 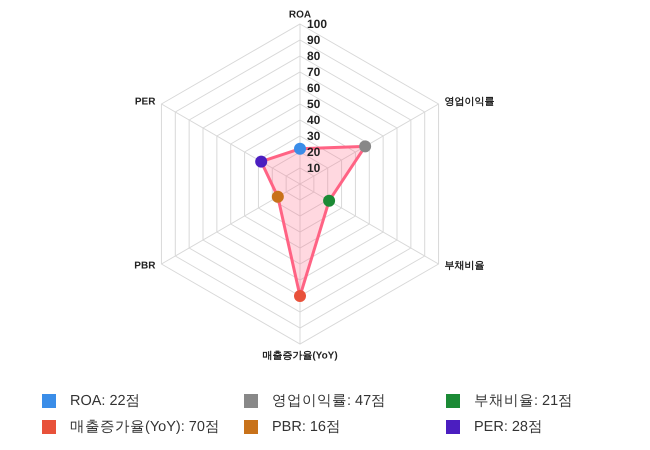 I want to click on legend-label: 매출증가율(YoY): 70점, so click(x=145, y=427).